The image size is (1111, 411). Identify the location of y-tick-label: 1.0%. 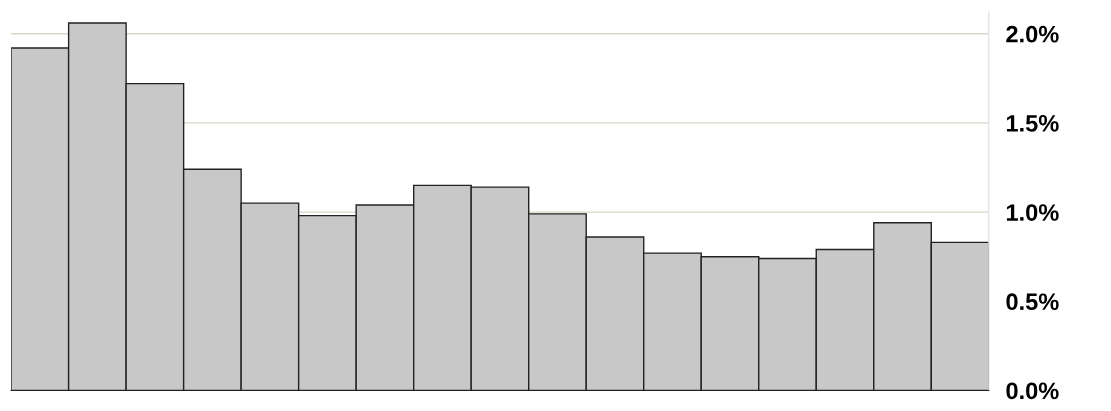
(1032, 212).